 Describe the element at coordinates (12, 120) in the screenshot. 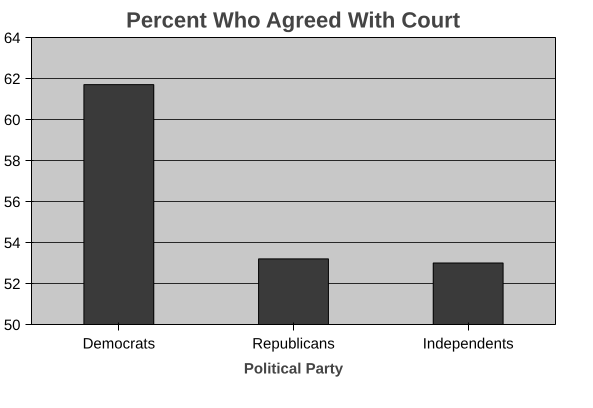

I see `y-tick-label: 60` at that location.